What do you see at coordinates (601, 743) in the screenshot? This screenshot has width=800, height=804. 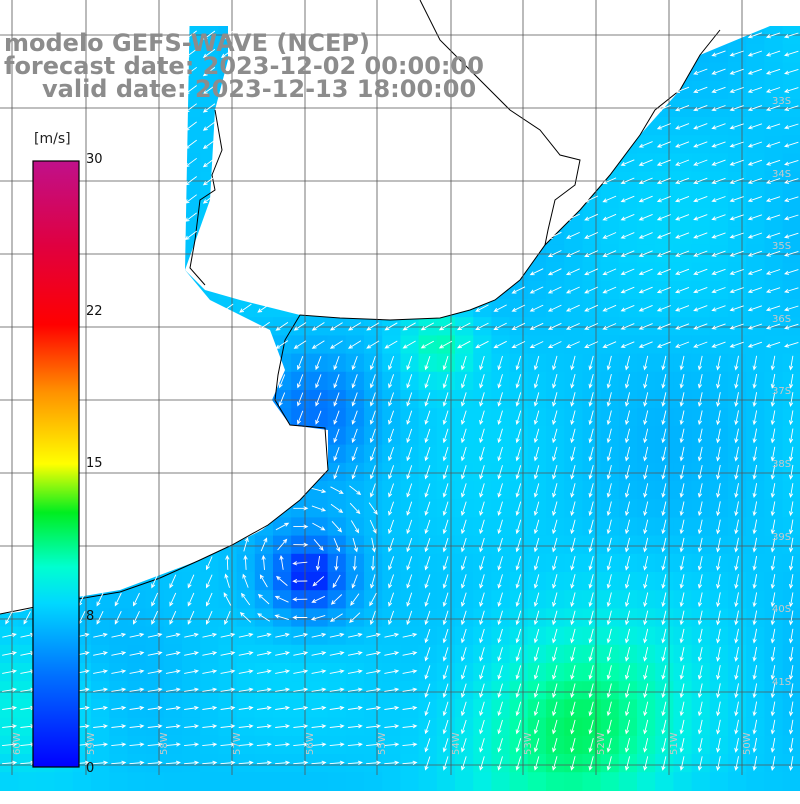 I see `lon-label: 52W` at bounding box center [601, 743].